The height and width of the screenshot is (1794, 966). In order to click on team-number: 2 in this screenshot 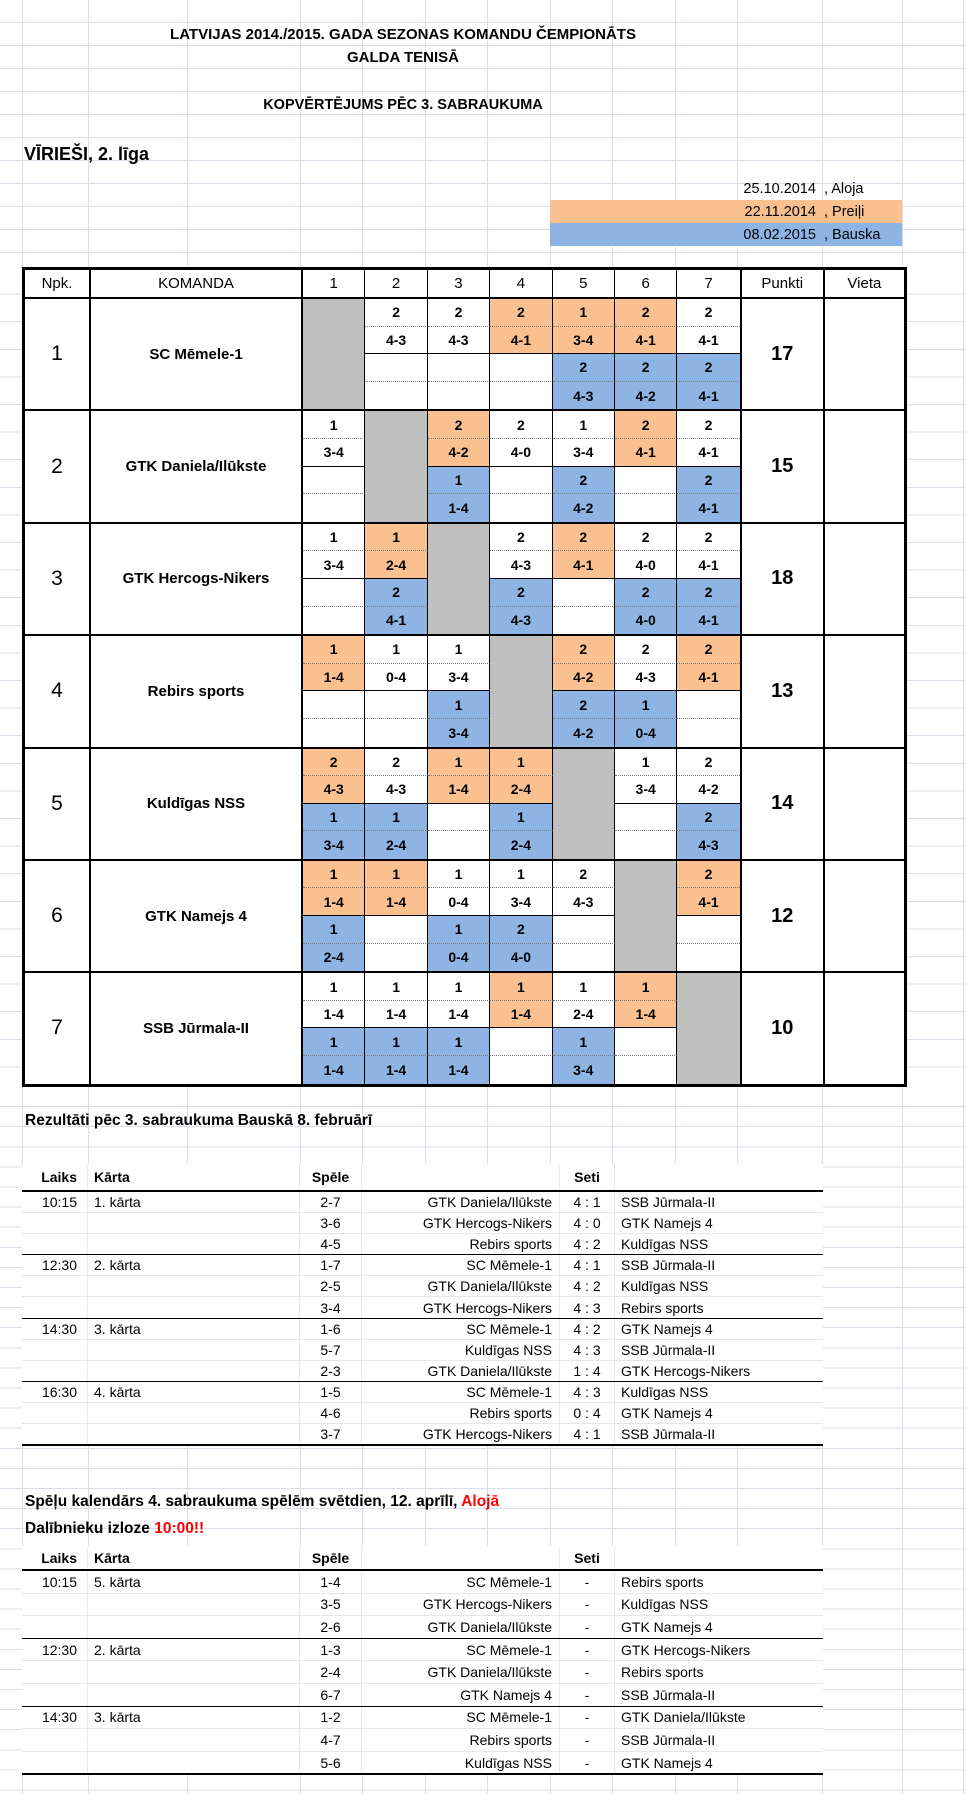, I will do `click(58, 466)`.